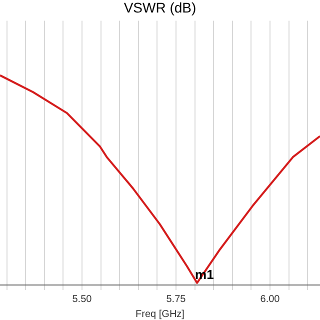  Describe the element at coordinates (160, 8) in the screenshot. I see `chart-title: VSWR (dB)` at that location.